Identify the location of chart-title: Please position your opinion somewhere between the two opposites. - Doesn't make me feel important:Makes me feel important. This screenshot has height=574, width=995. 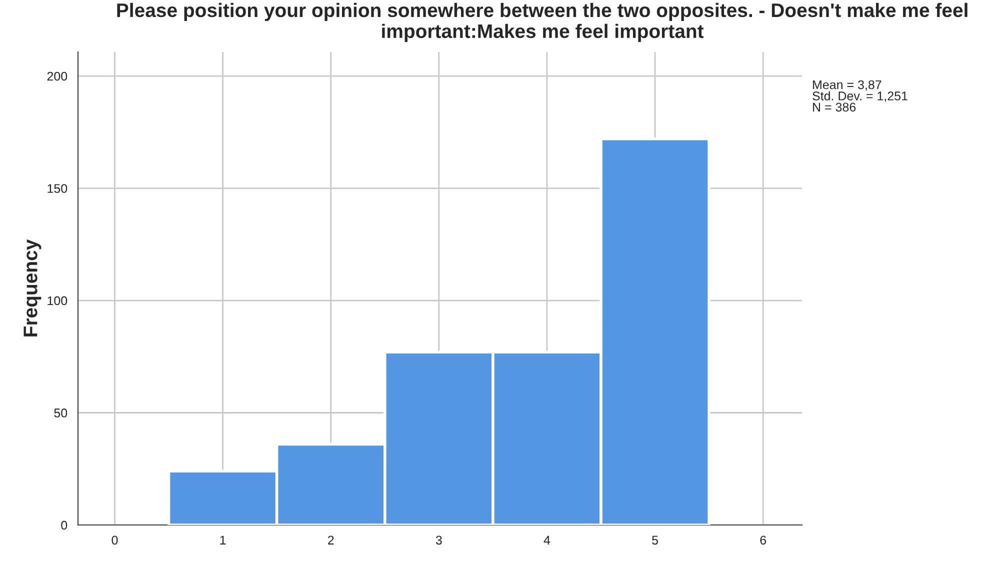
(542, 22).